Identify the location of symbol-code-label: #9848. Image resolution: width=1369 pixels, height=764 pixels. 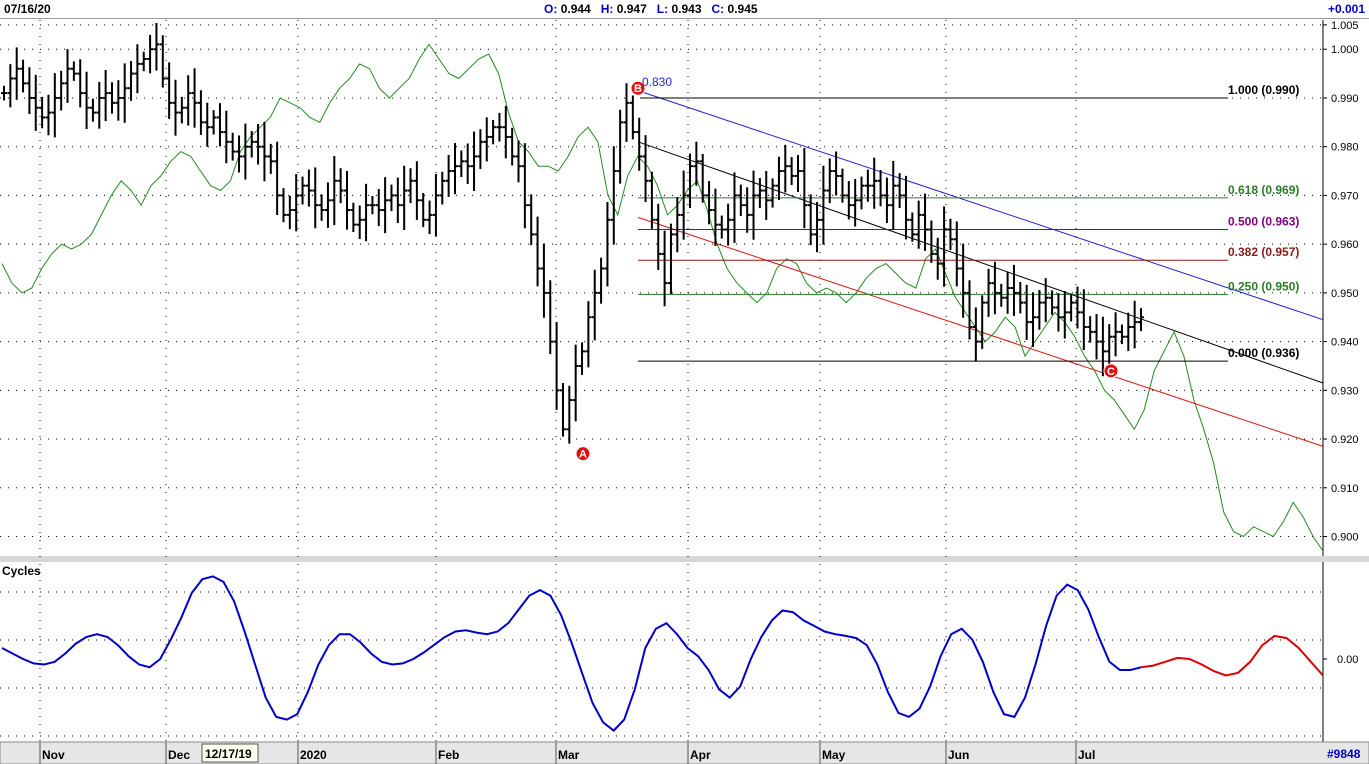
(1344, 754).